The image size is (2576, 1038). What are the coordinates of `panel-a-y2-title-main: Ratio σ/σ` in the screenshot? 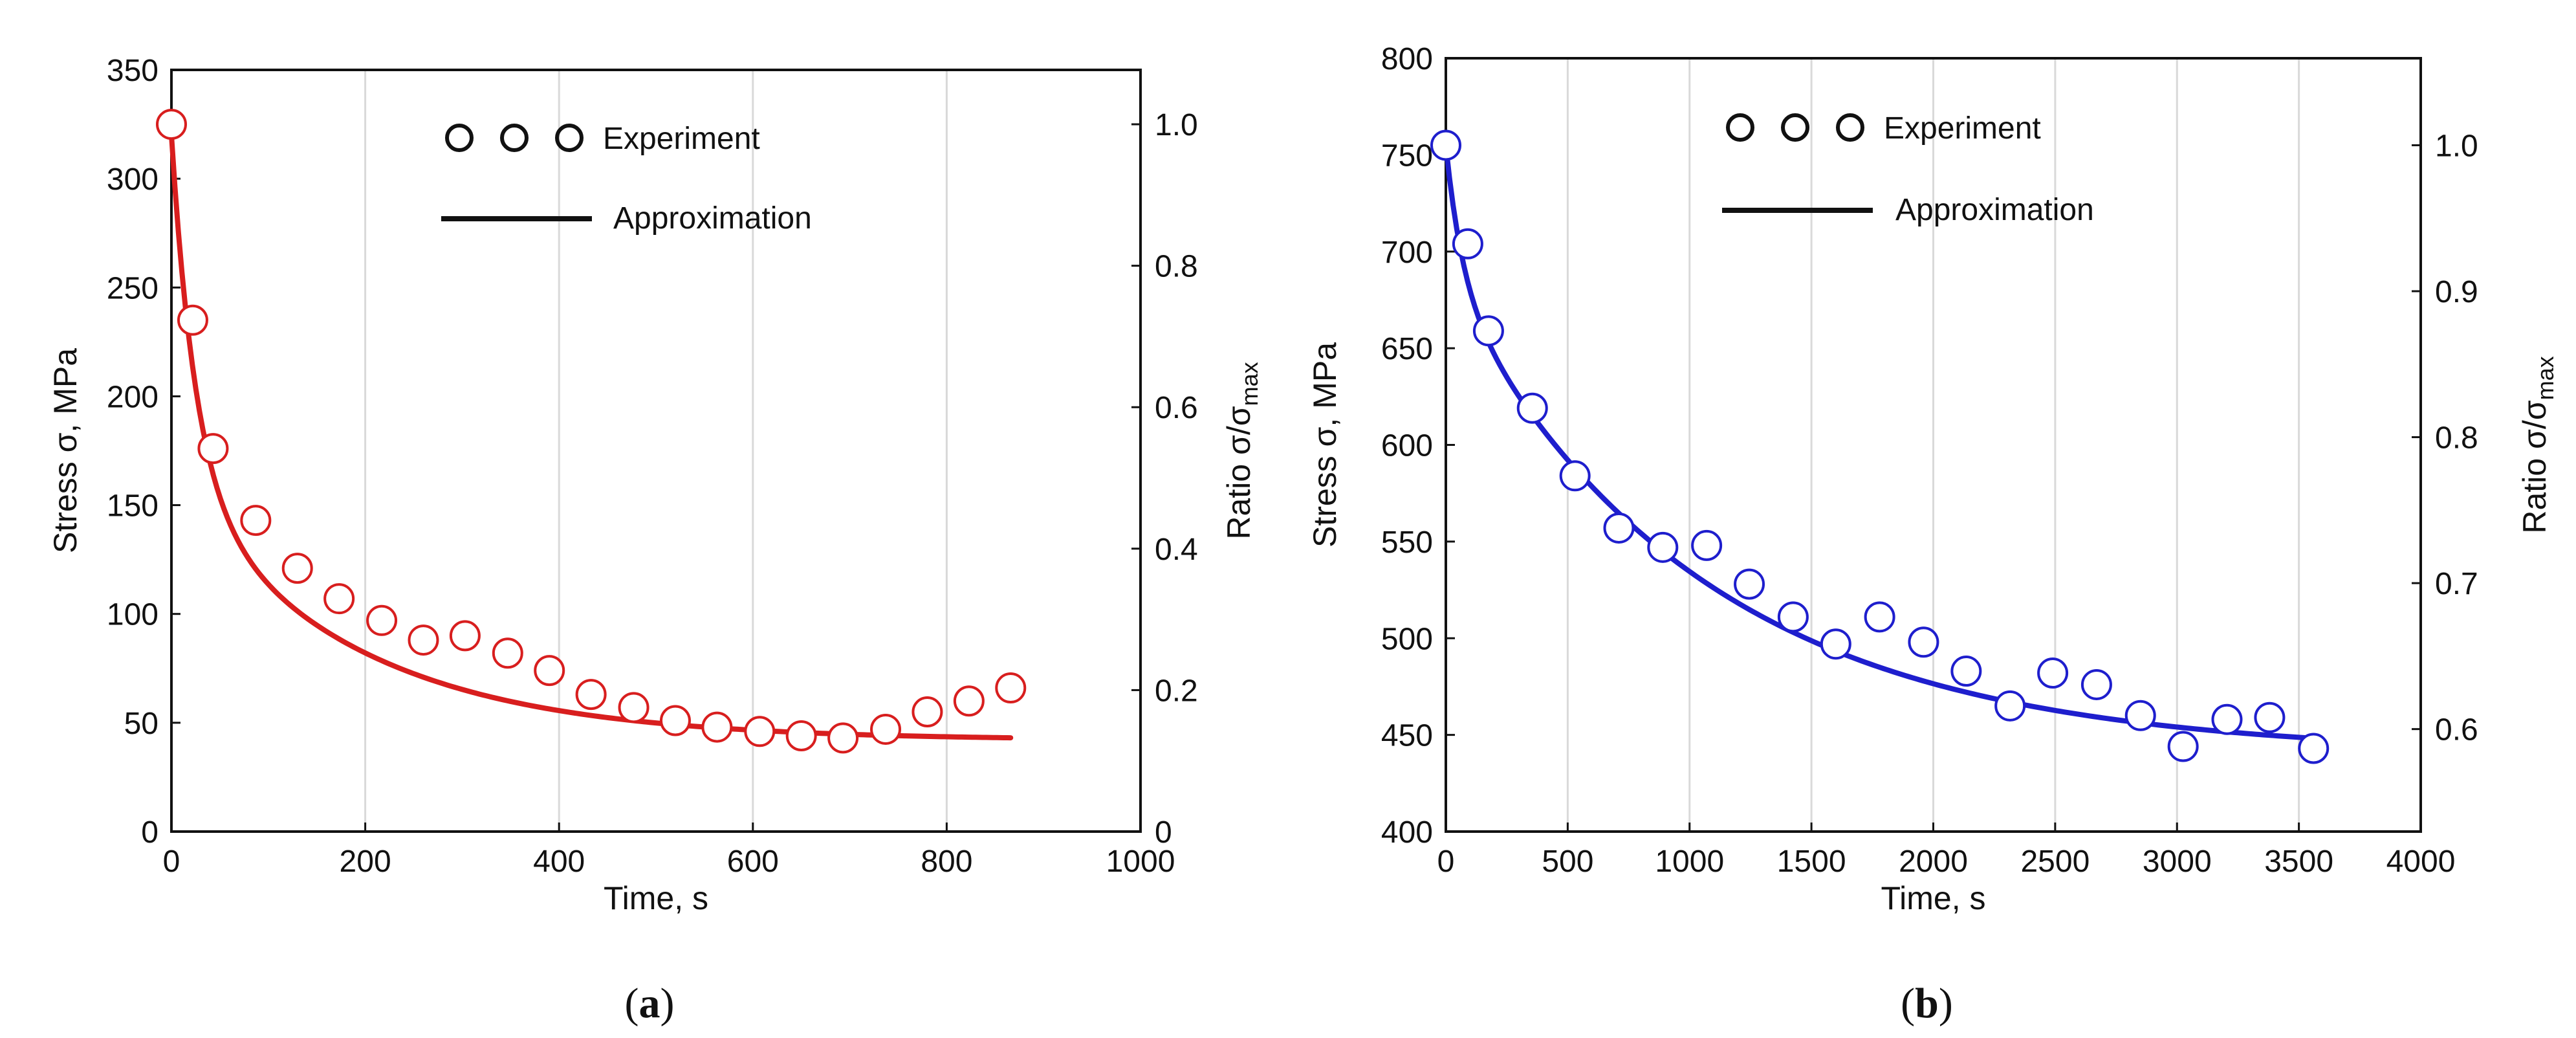 It's located at (1239, 473).